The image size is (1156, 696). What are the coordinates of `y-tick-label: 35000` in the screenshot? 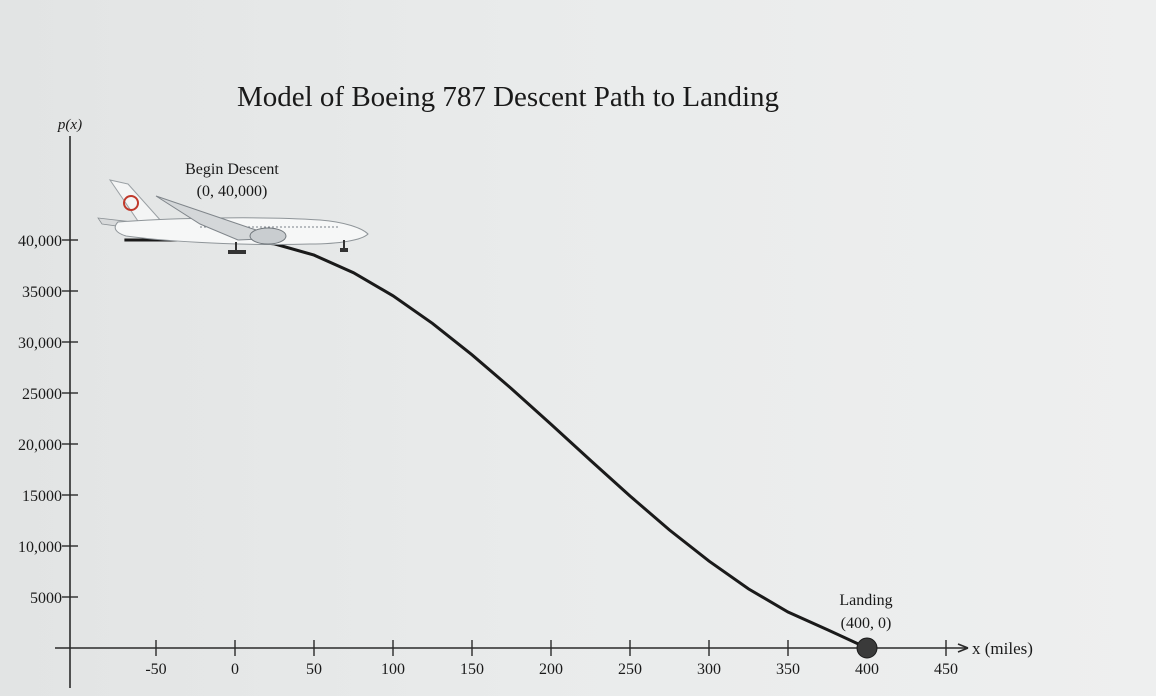 It's located at (42, 292).